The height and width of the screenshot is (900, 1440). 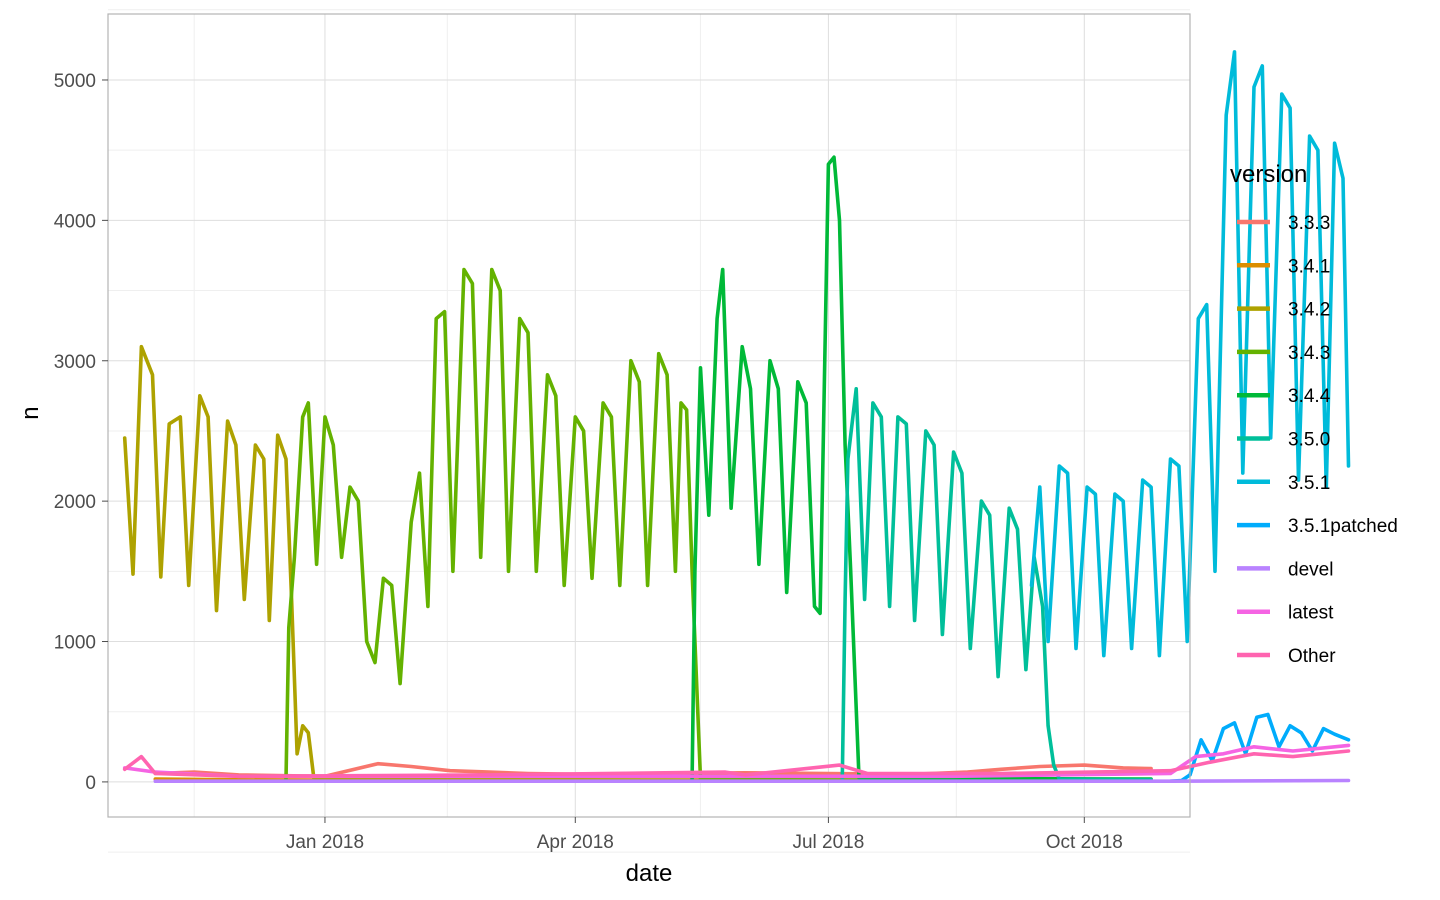 I want to click on legend-label: 3.5.1patched, so click(x=1343, y=526).